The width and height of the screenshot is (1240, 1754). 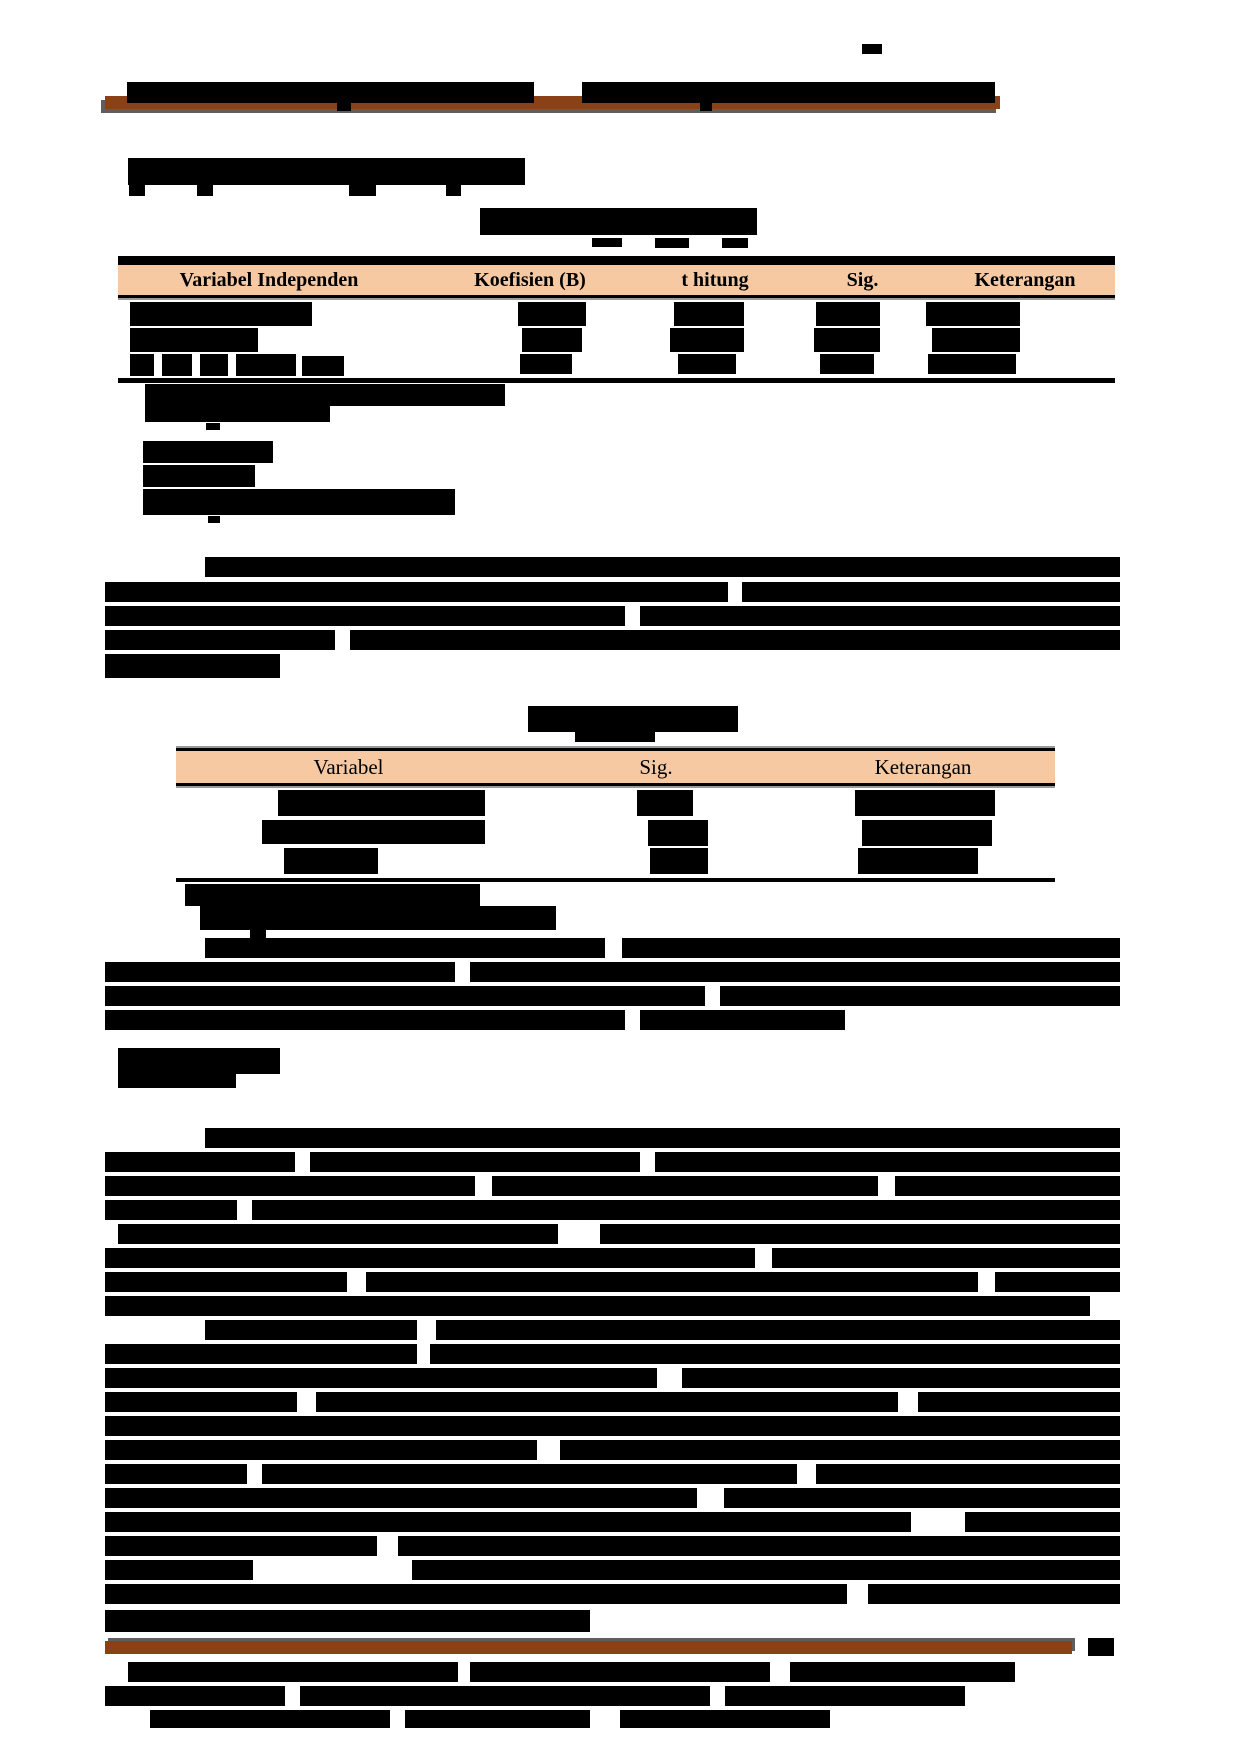 I want to click on redacted-table2-caption, so click(x=633, y=719).